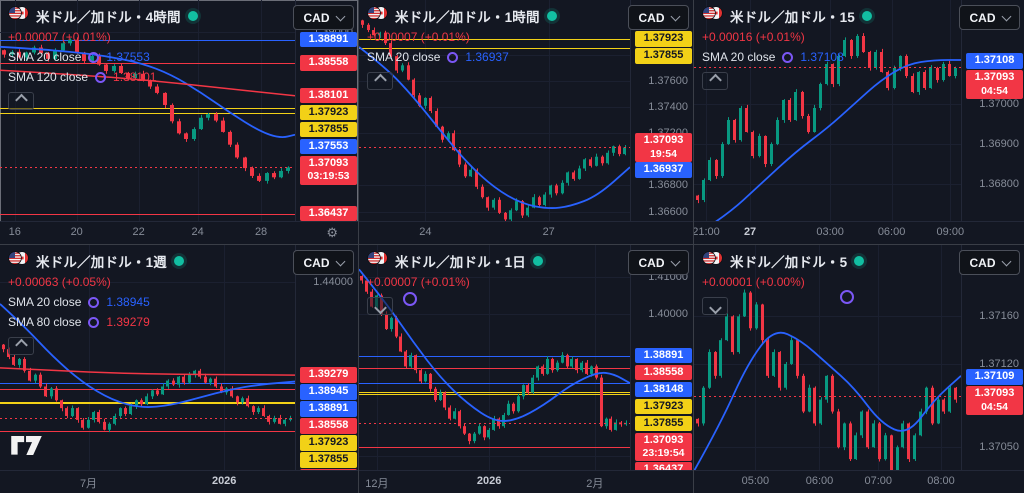  Describe the element at coordinates (755, 481) in the screenshot. I see `axis-time-label: 05:00` at that location.